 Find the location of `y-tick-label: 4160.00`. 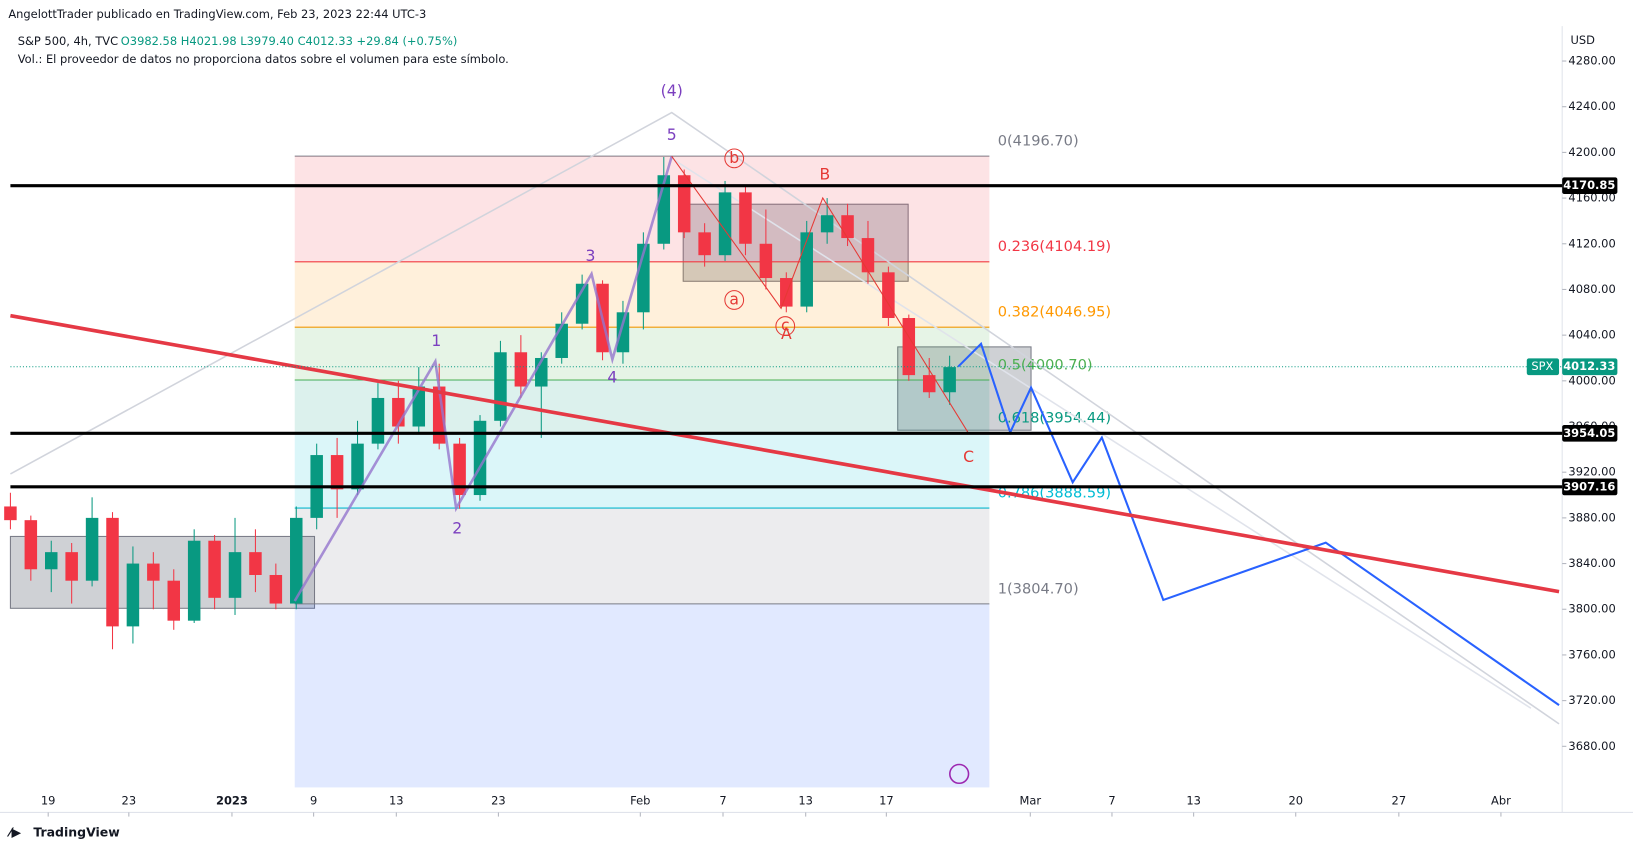

y-tick-label: 4160.00 is located at coordinates (1591, 198).